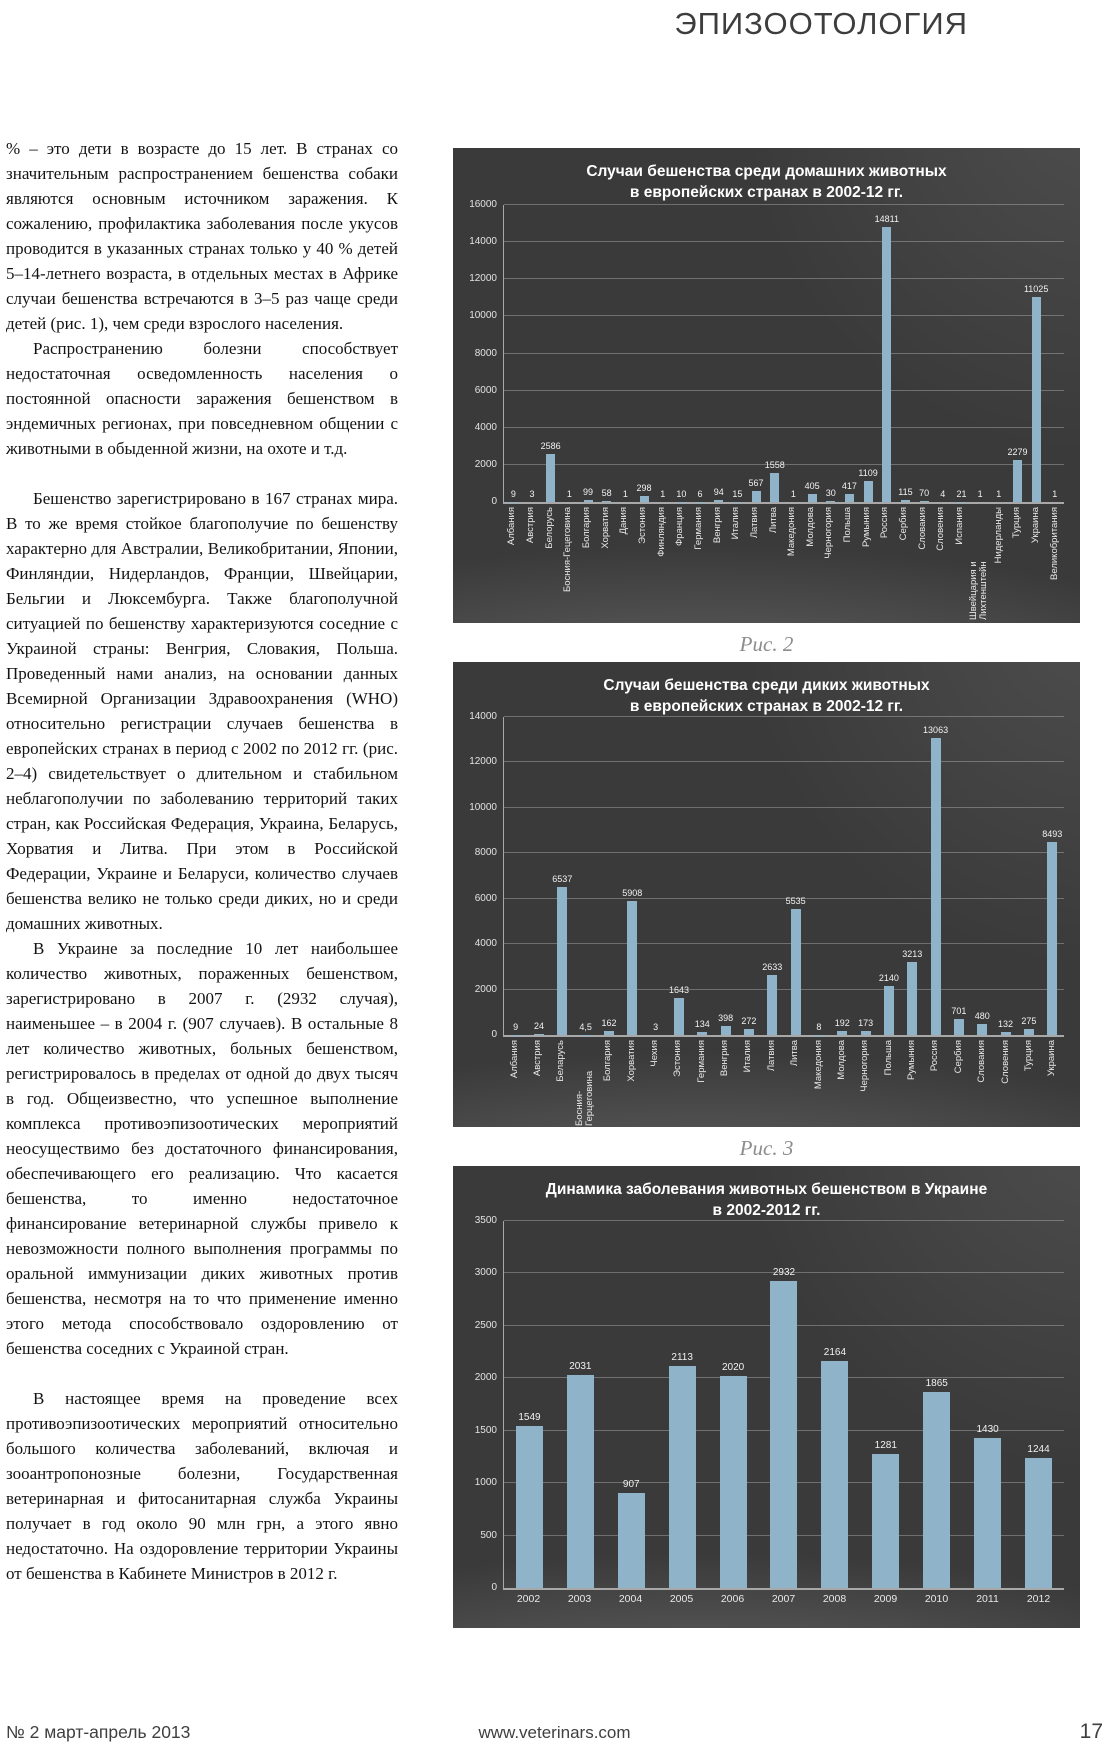 Image resolution: width=1111 pixels, height=1756 pixels. I want to click on x-axis-label: Австрия, so click(537, 1083).